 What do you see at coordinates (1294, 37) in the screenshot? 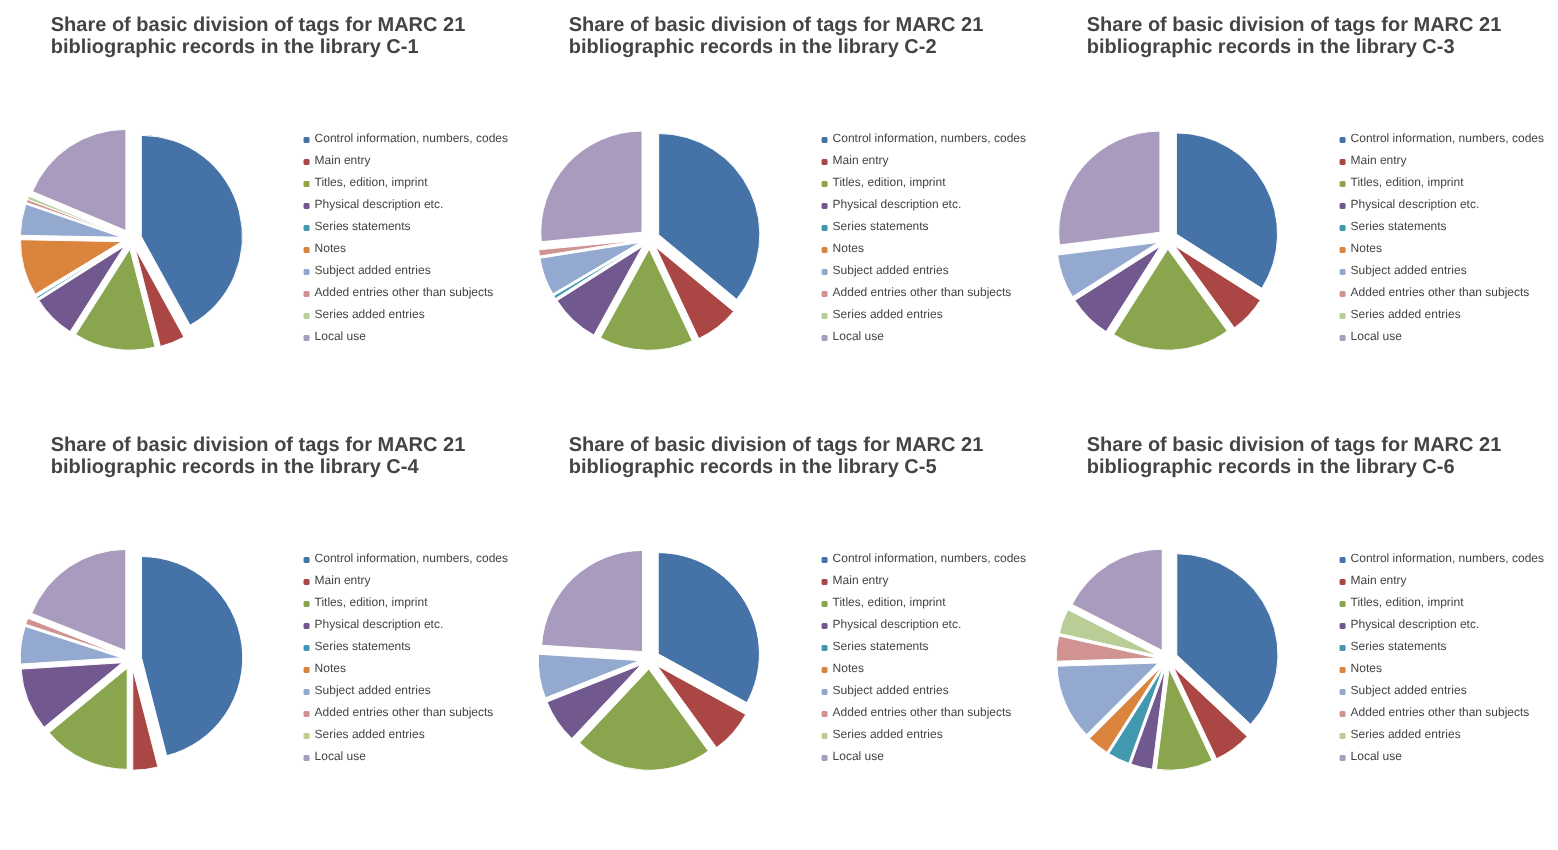
I see `chart-title: Share of basic division of tags for MARC 21 bibliographic records in the library C-3` at bounding box center [1294, 37].